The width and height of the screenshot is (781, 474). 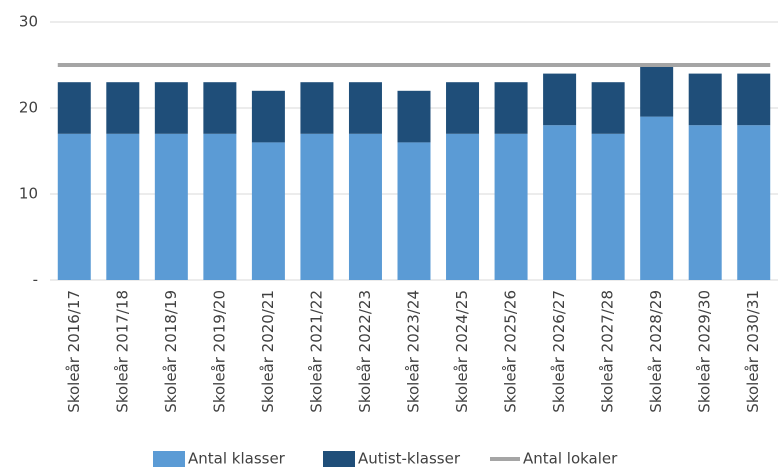 I want to click on x-tick-label: Skoleår 2029/30, so click(x=705, y=351).